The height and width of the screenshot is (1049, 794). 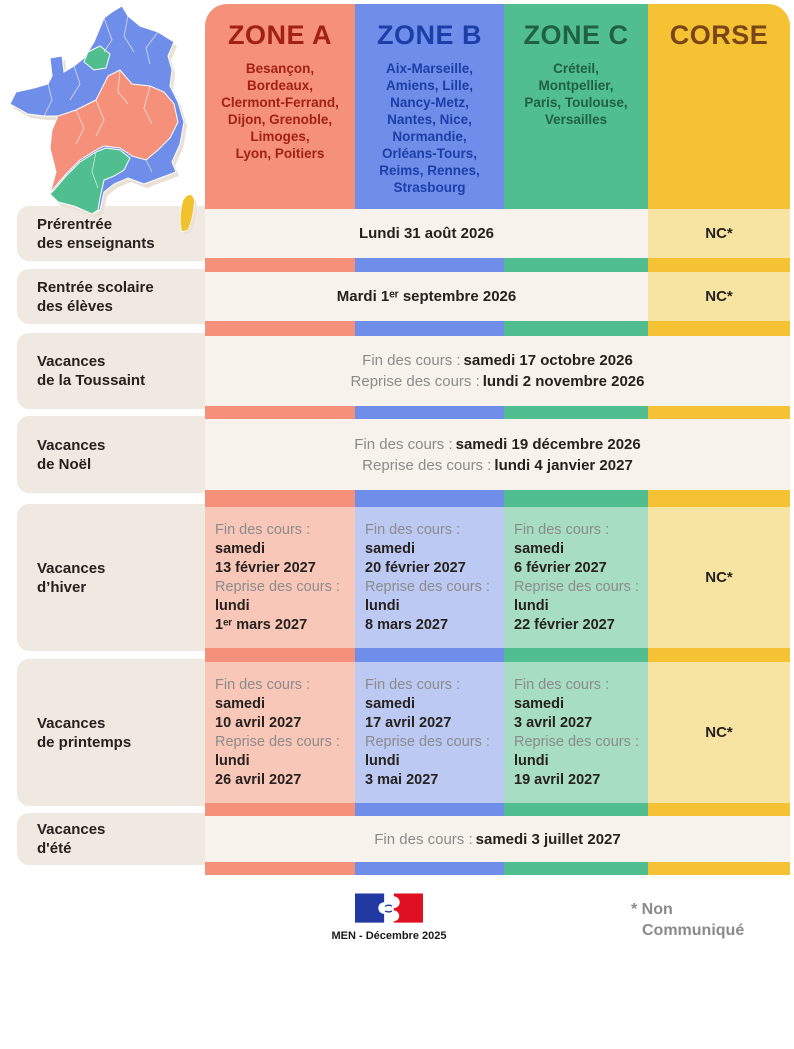 I want to click on printemps-b-fin-date: samedi 17 avril 2027, so click(x=408, y=713).